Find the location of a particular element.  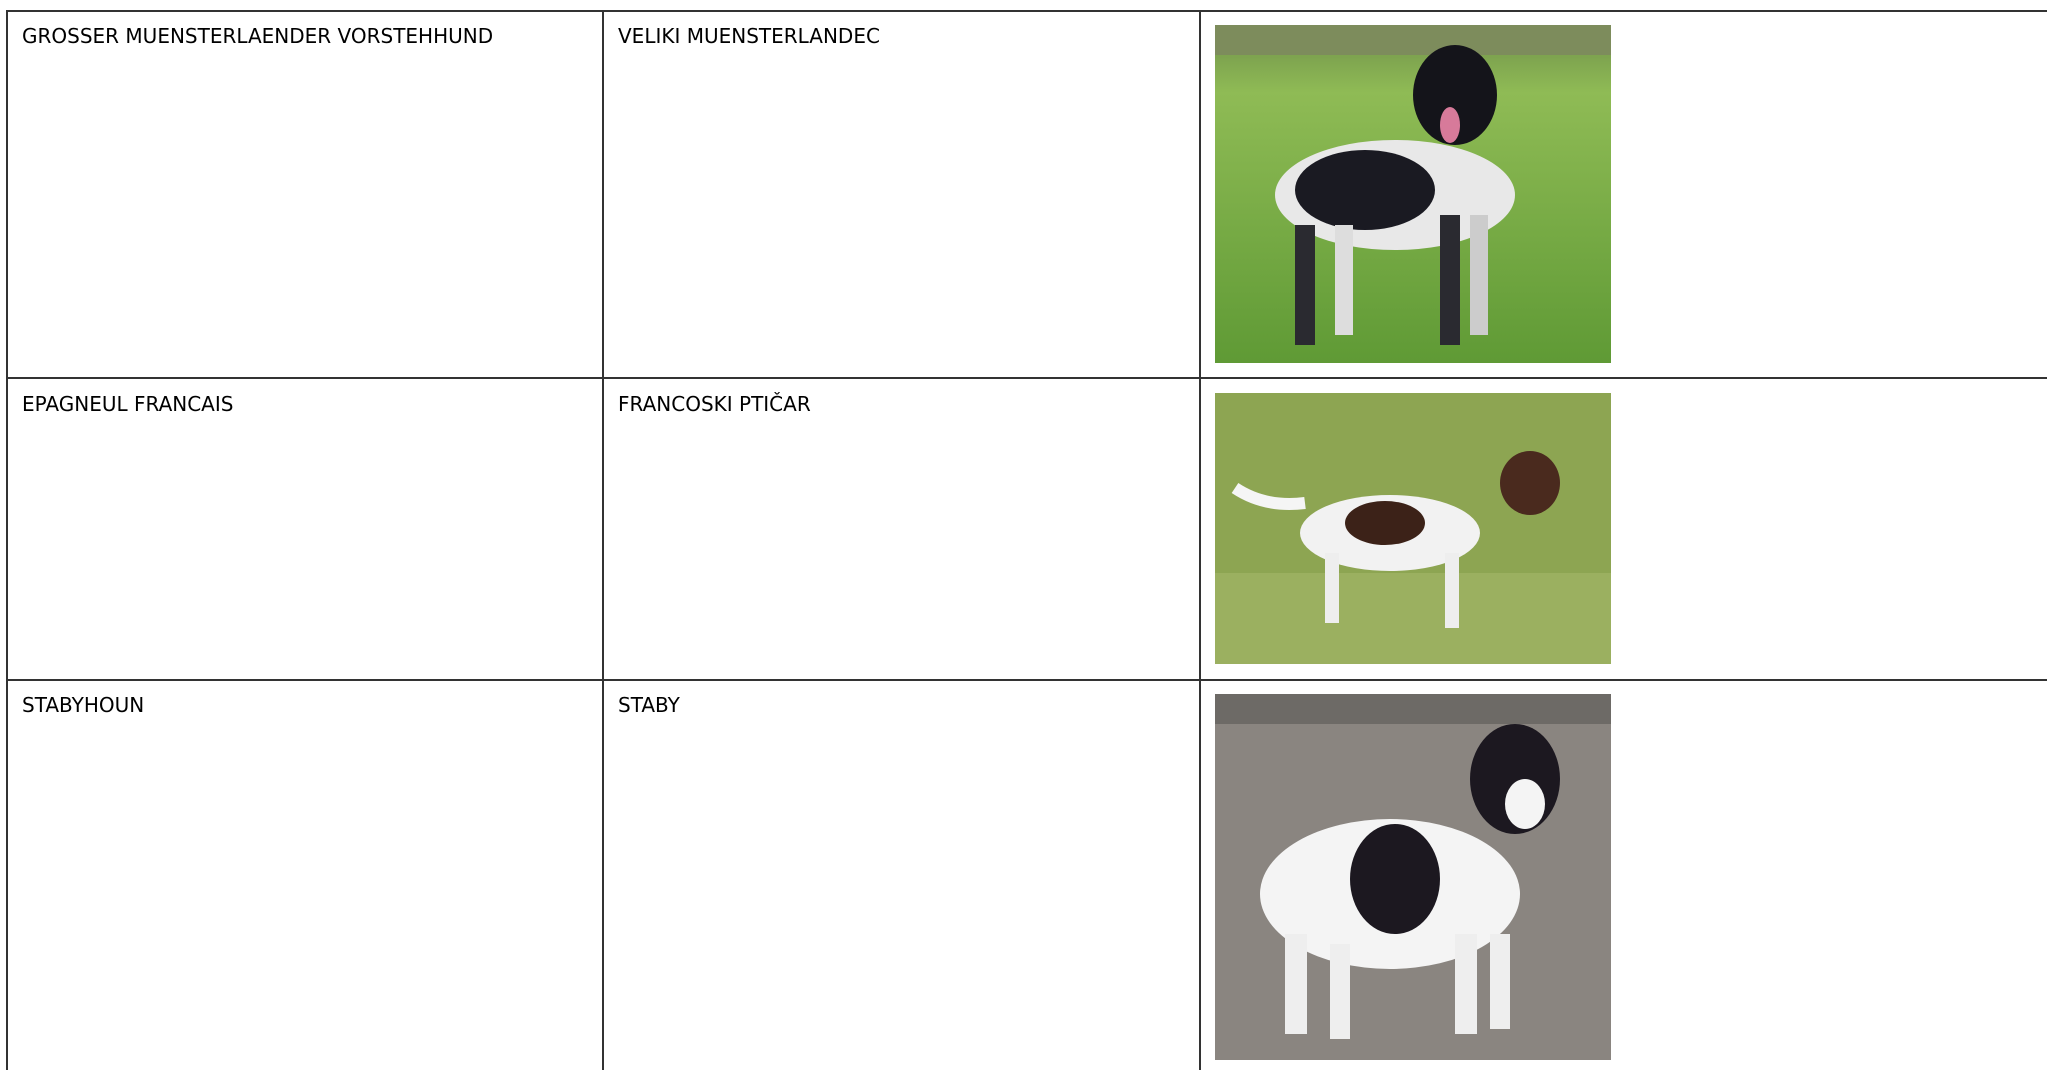

breed-name: EPAGNEUL FRANCAIS is located at coordinates (128, 404).